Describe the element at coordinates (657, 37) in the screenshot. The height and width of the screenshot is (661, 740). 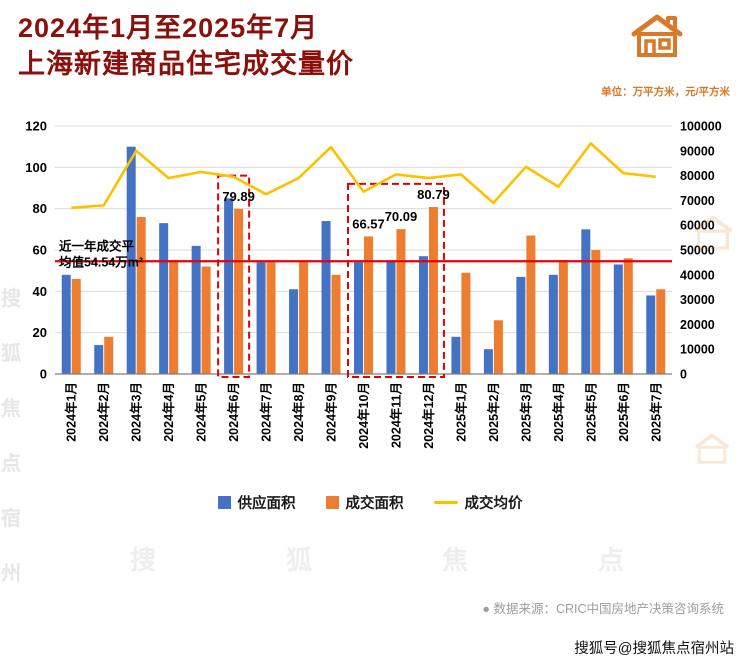
I see `house-icon` at that location.